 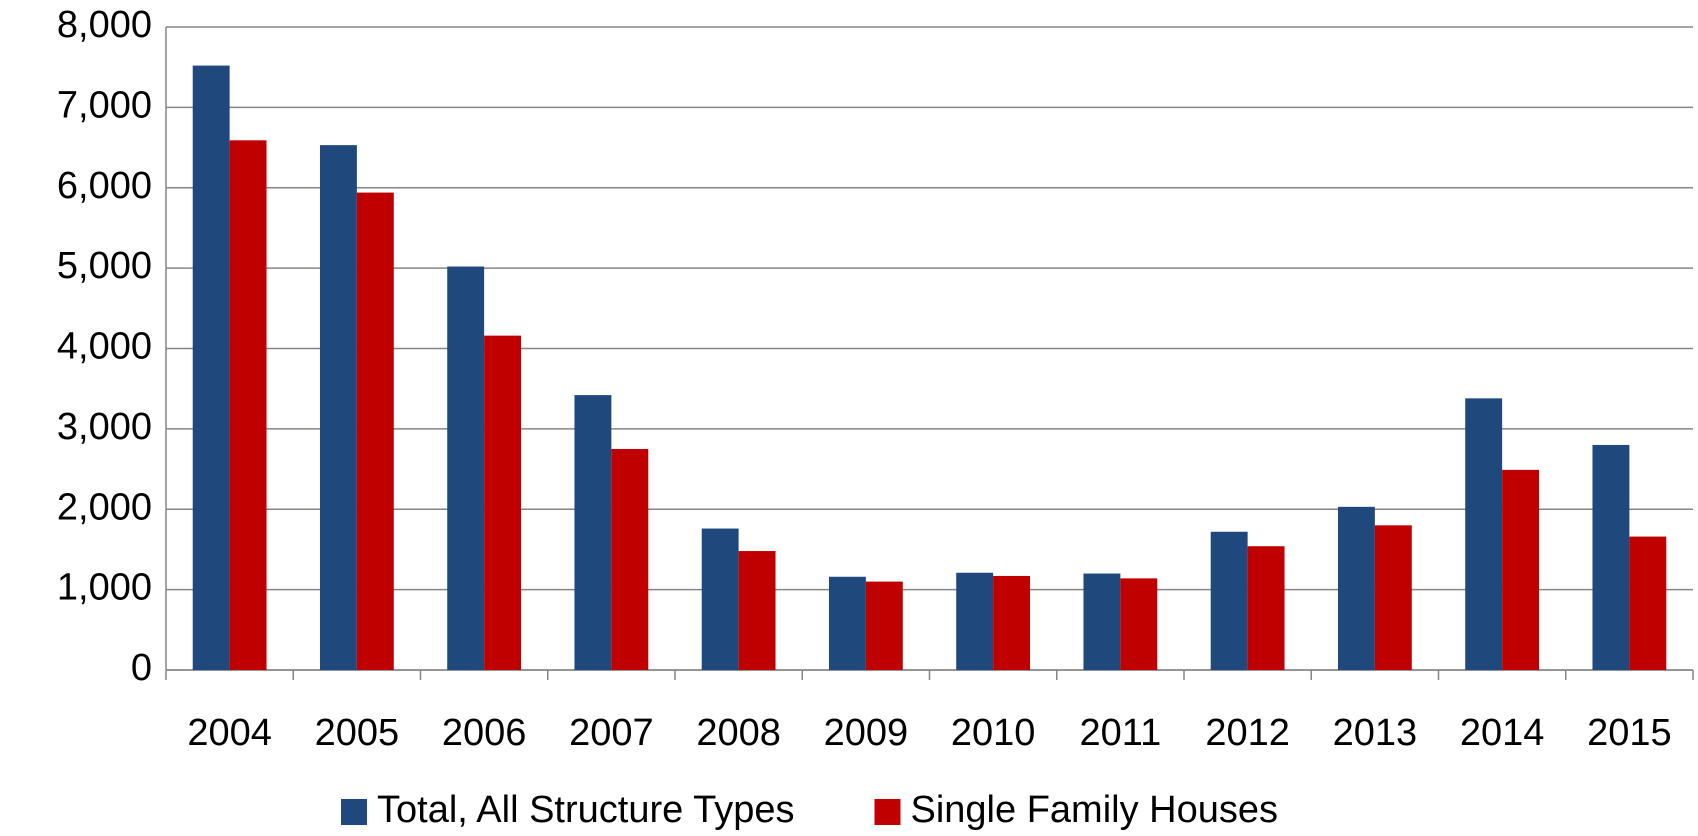 What do you see at coordinates (484, 733) in the screenshot?
I see `x-tick-label: 2006` at bounding box center [484, 733].